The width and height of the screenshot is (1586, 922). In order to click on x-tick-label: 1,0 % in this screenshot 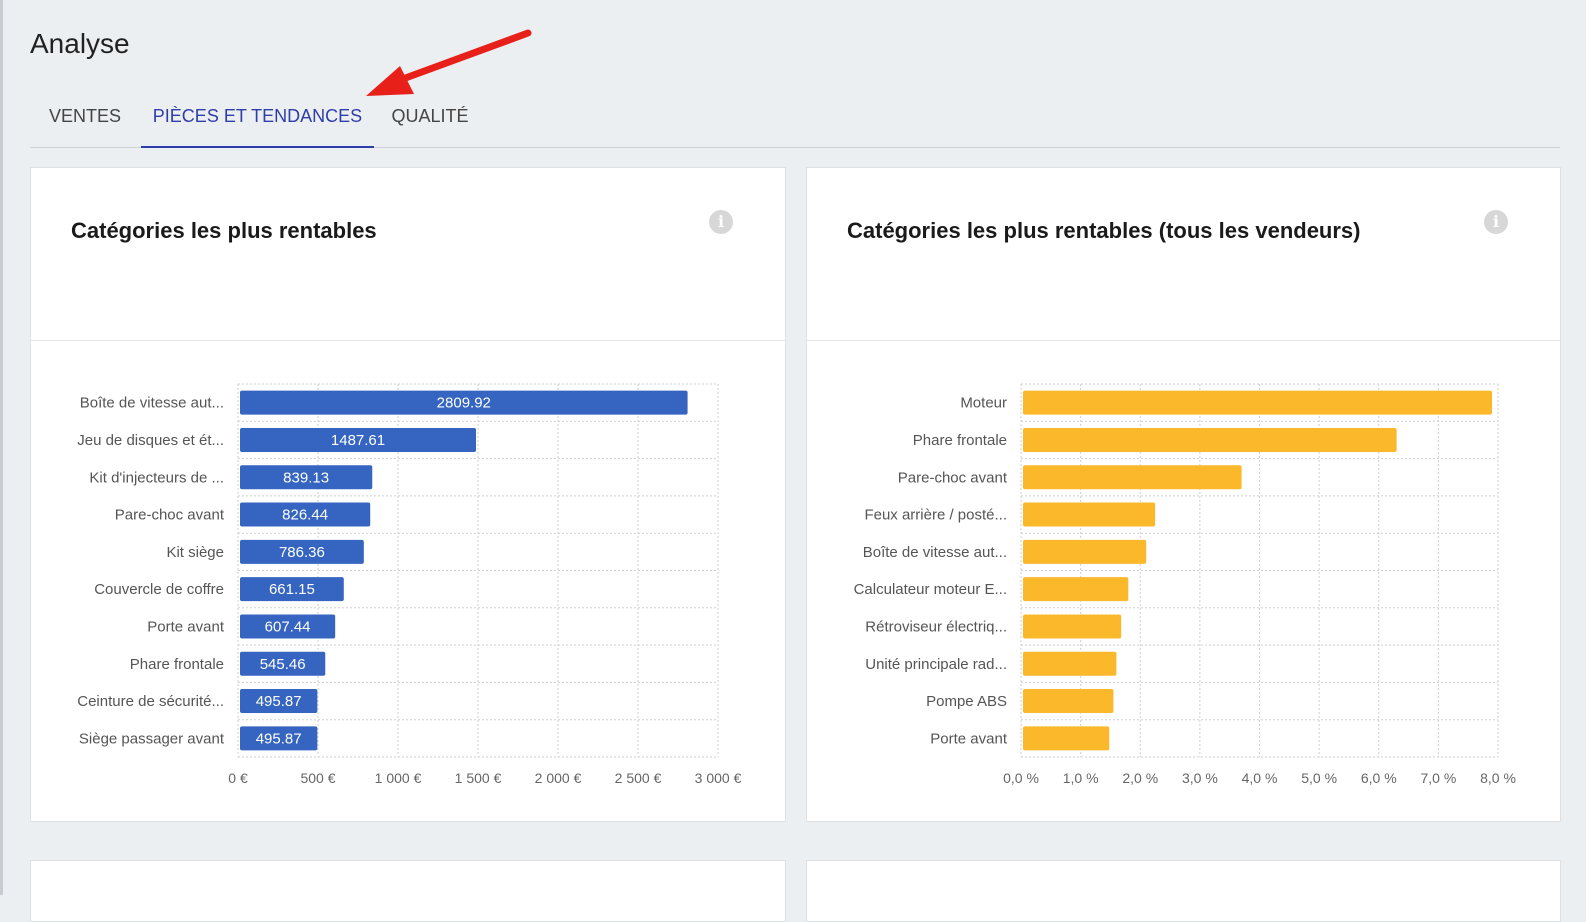, I will do `click(1081, 778)`.